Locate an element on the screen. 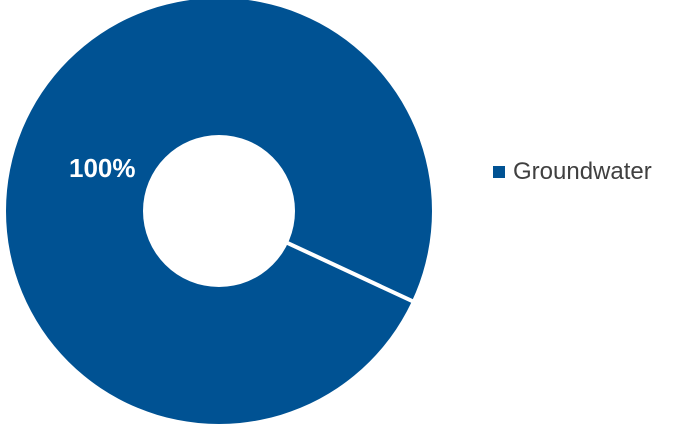 The image size is (690, 425). legend: Groundwater is located at coordinates (572, 172).